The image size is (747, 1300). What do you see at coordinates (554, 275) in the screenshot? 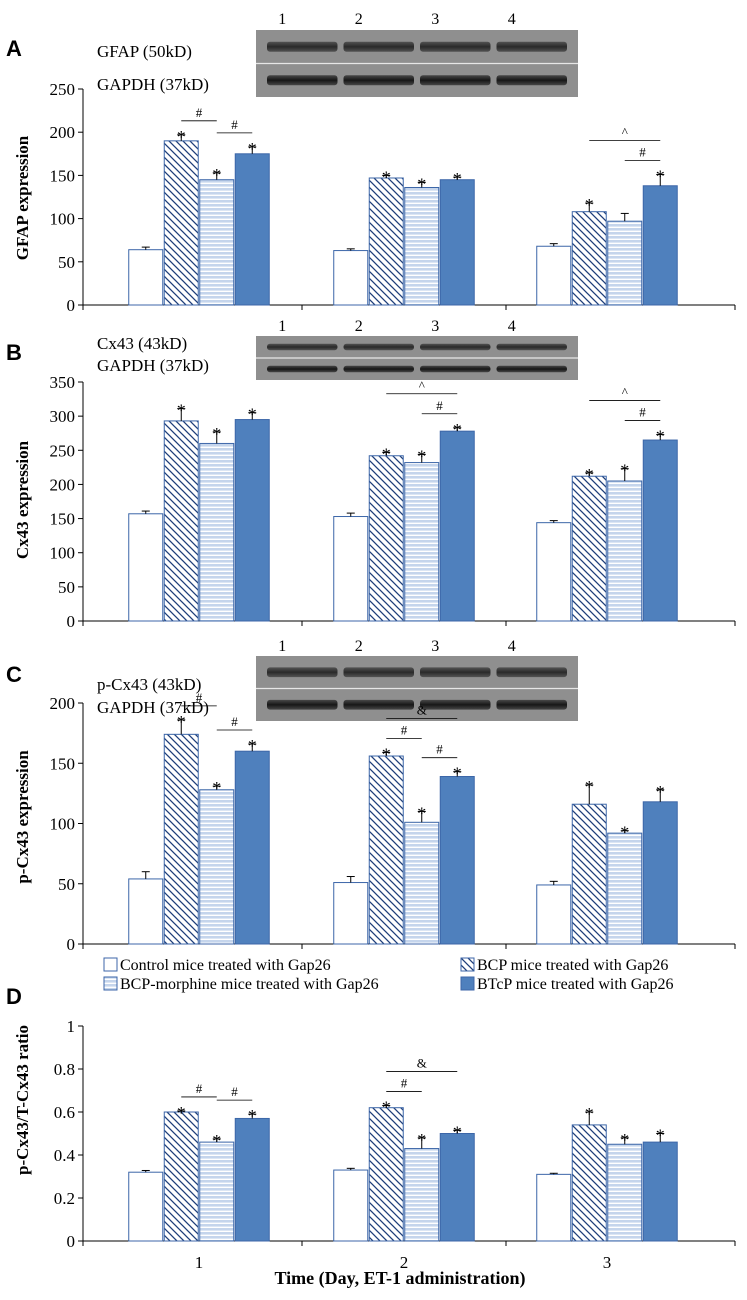
I see `bar-a-s1-c3` at bounding box center [554, 275].